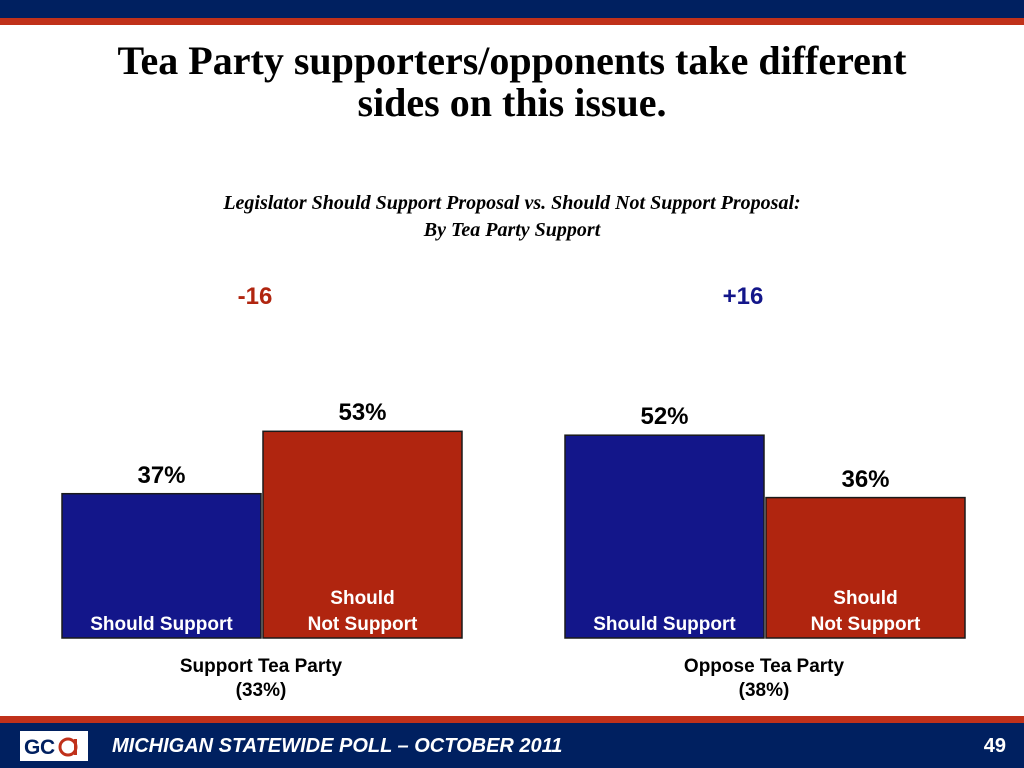 Image resolution: width=1024 pixels, height=768 pixels. I want to click on header-navy-bar, so click(512, 9).